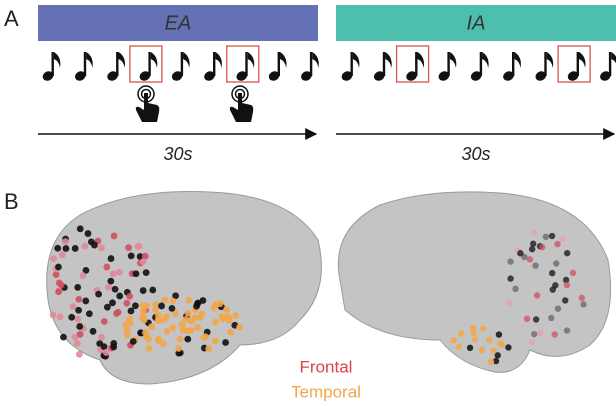  Describe the element at coordinates (412, 64) in the screenshot. I see `target-box` at that location.